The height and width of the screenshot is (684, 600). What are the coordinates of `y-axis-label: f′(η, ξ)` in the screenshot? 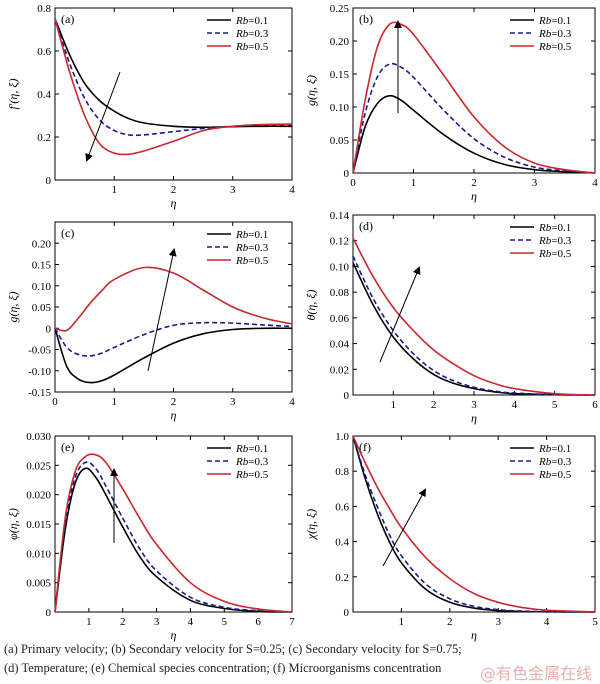 It's located at (13, 93).